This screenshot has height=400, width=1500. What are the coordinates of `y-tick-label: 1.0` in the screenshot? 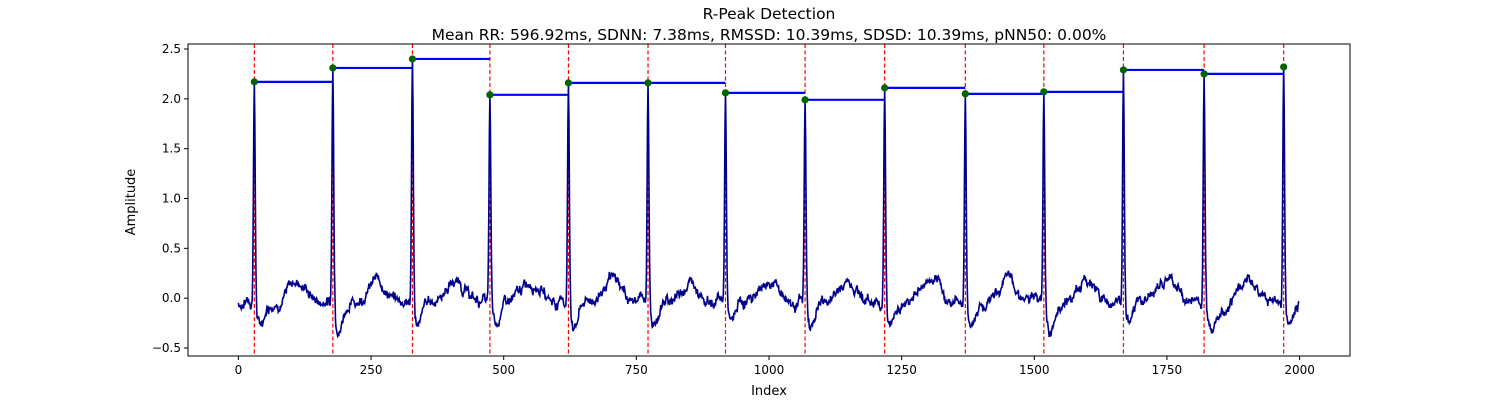 It's located at (171, 199).